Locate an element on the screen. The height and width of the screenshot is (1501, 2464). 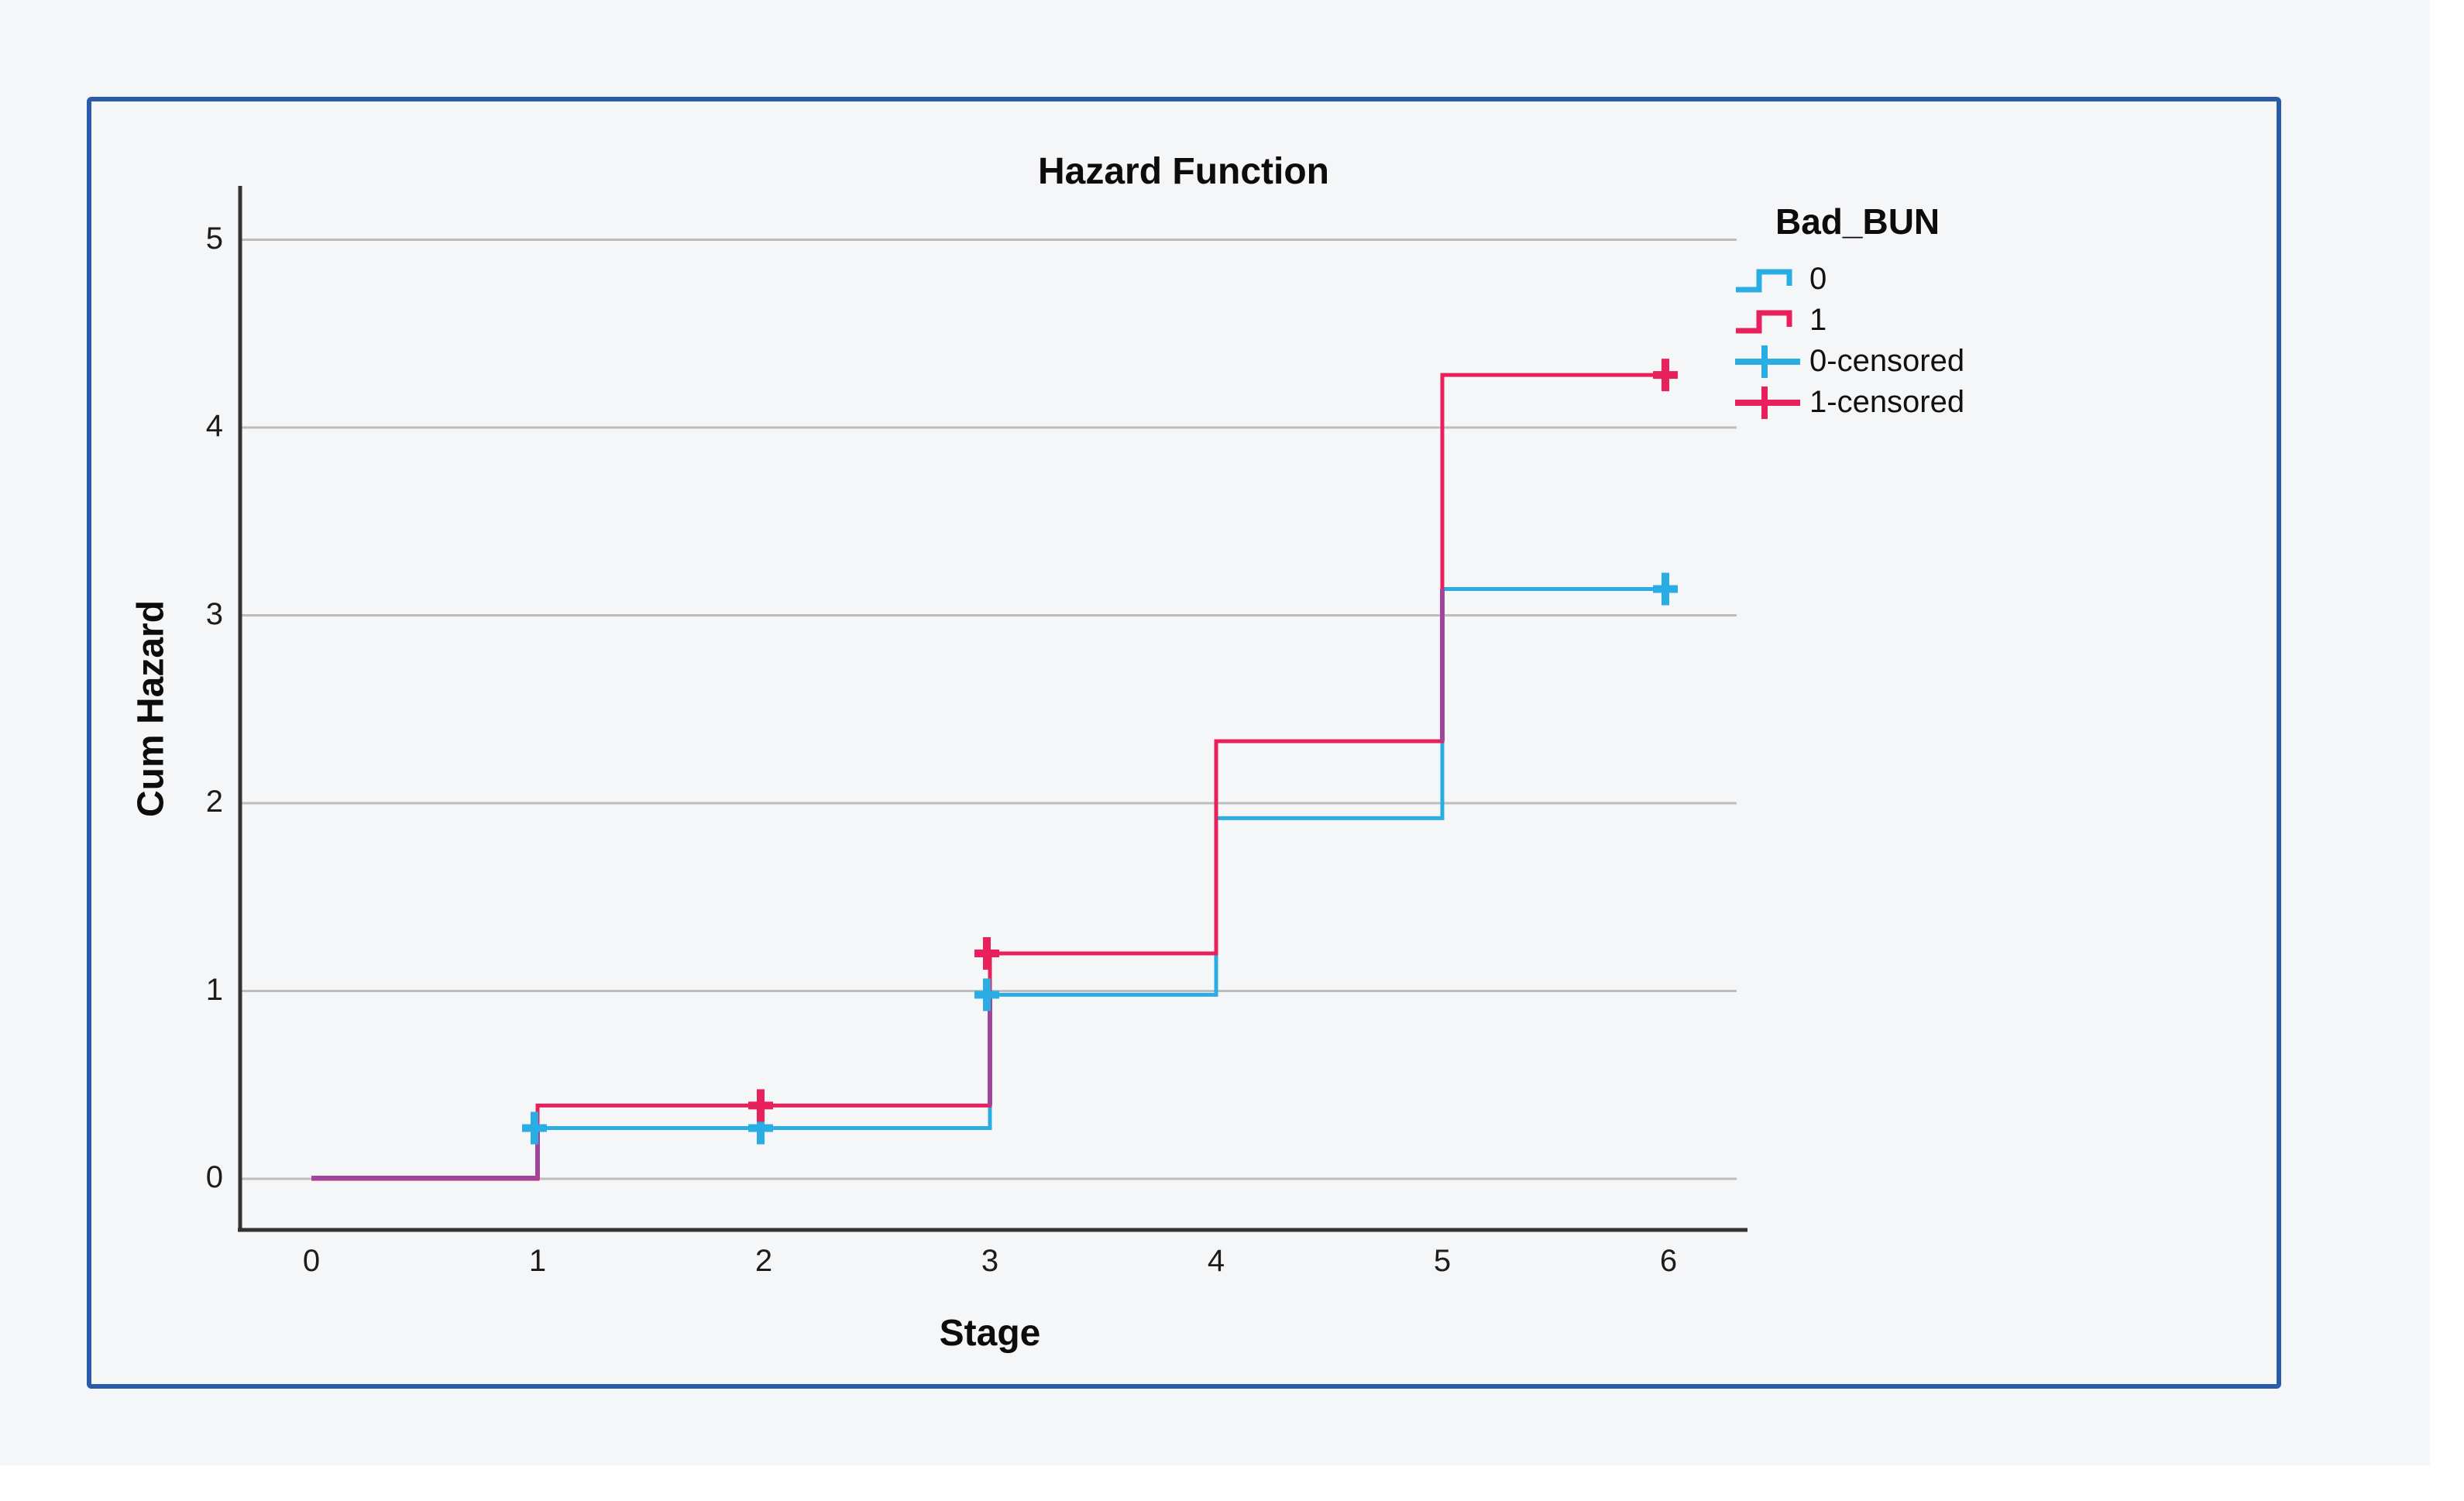
legend: Bad_BUN 0 1 0-censored 1-censored is located at coordinates (1849, 312).